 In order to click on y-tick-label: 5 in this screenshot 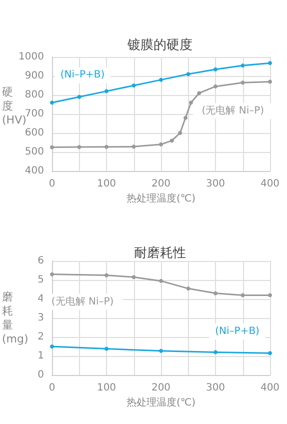, I will do `click(41, 280)`.